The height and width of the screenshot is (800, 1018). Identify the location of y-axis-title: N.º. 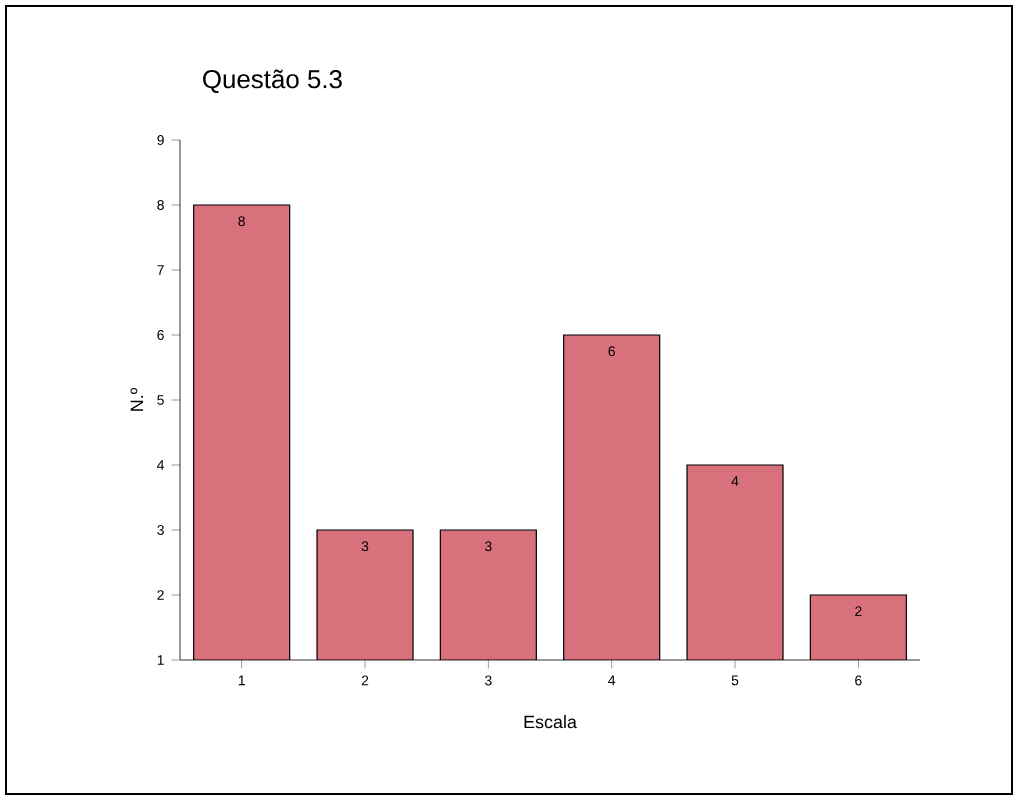
(137, 399).